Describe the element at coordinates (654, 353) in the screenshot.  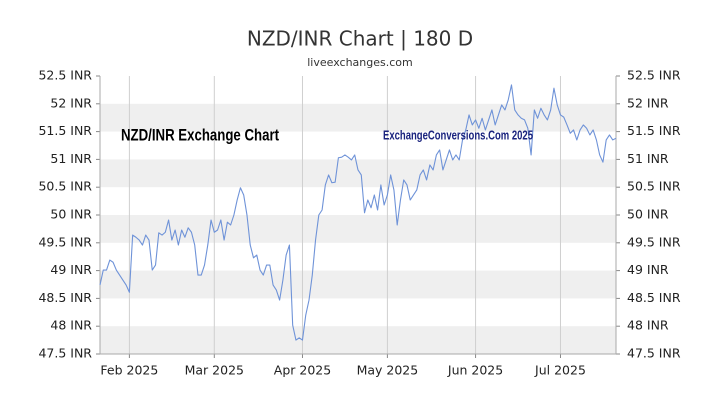
I see `y-tick-label-right: 47.5 INR` at that location.